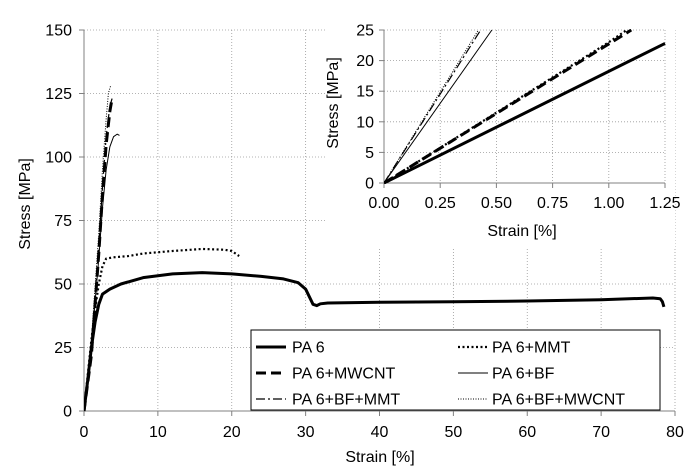 This screenshot has width=686, height=470. What do you see at coordinates (369, 184) in the screenshot?
I see `inset-y-tick-label: 0` at bounding box center [369, 184].